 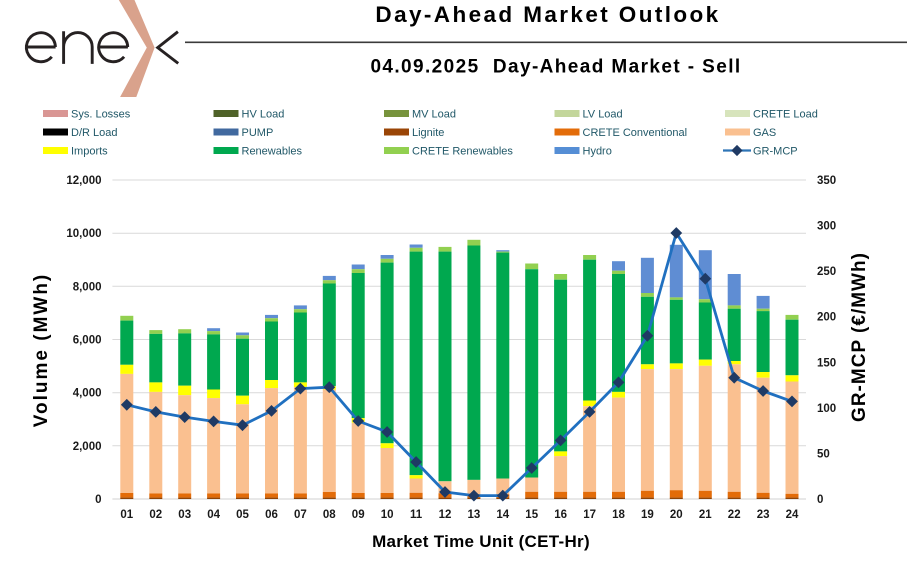 I want to click on svg-text: 100, so click(x=826, y=409).